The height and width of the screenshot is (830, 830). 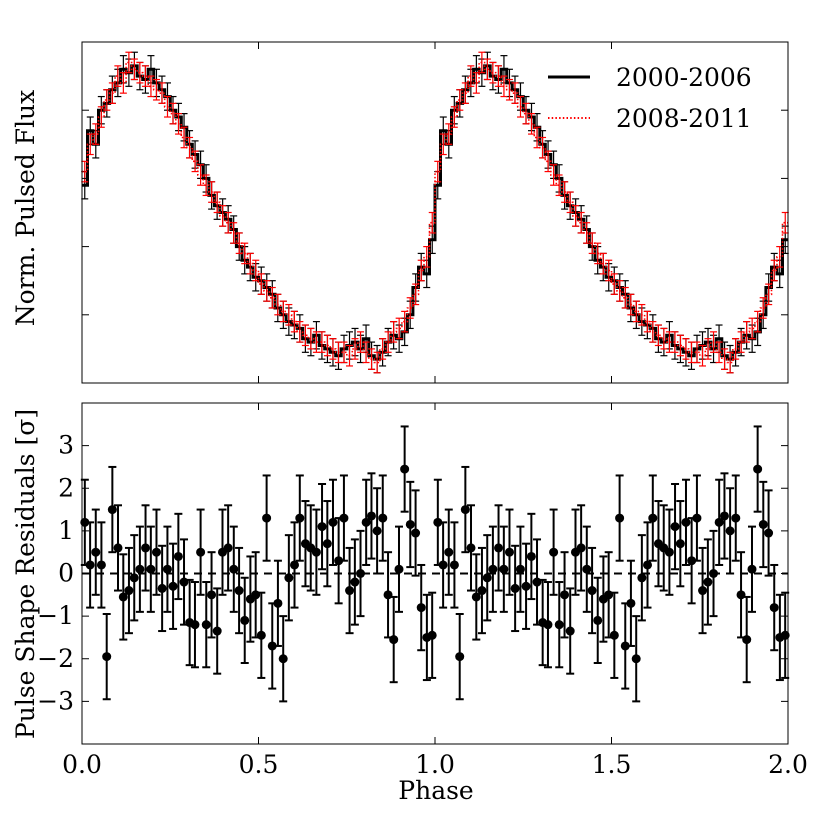 What do you see at coordinates (66, 445) in the screenshot?
I see `y-tick-label-6: 3` at bounding box center [66, 445].